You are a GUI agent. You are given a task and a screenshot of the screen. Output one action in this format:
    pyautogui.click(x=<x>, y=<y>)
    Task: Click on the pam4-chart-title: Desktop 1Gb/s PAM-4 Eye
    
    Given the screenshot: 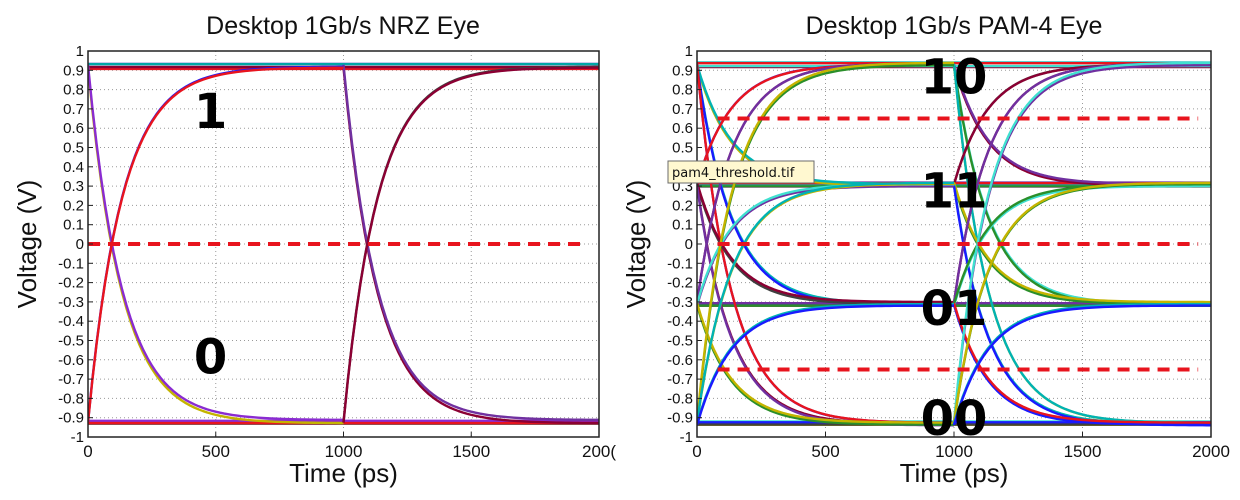 What is the action you would take?
    pyautogui.click(x=954, y=26)
    